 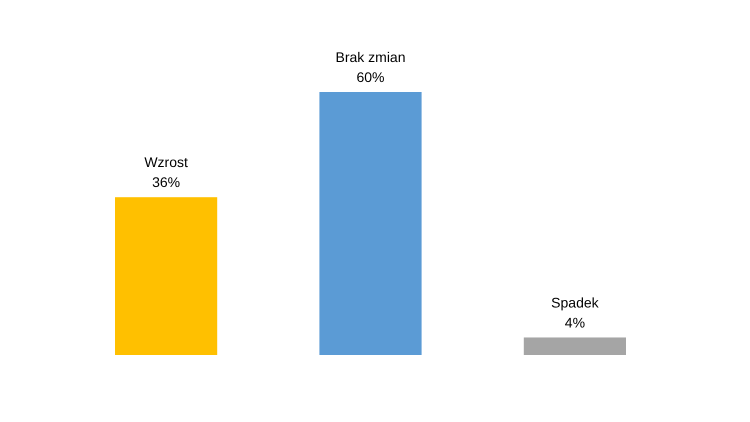 I want to click on x-tick-label: Brak zmian, so click(x=370, y=57).